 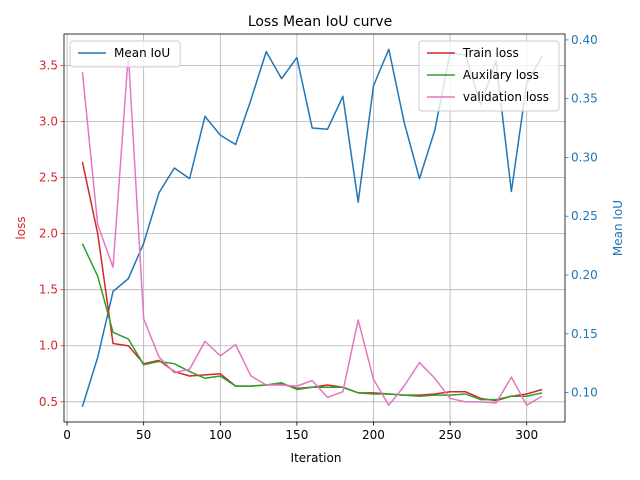 What do you see at coordinates (584, 99) in the screenshot?
I see `y-right-tick-label: 0.35` at bounding box center [584, 99].